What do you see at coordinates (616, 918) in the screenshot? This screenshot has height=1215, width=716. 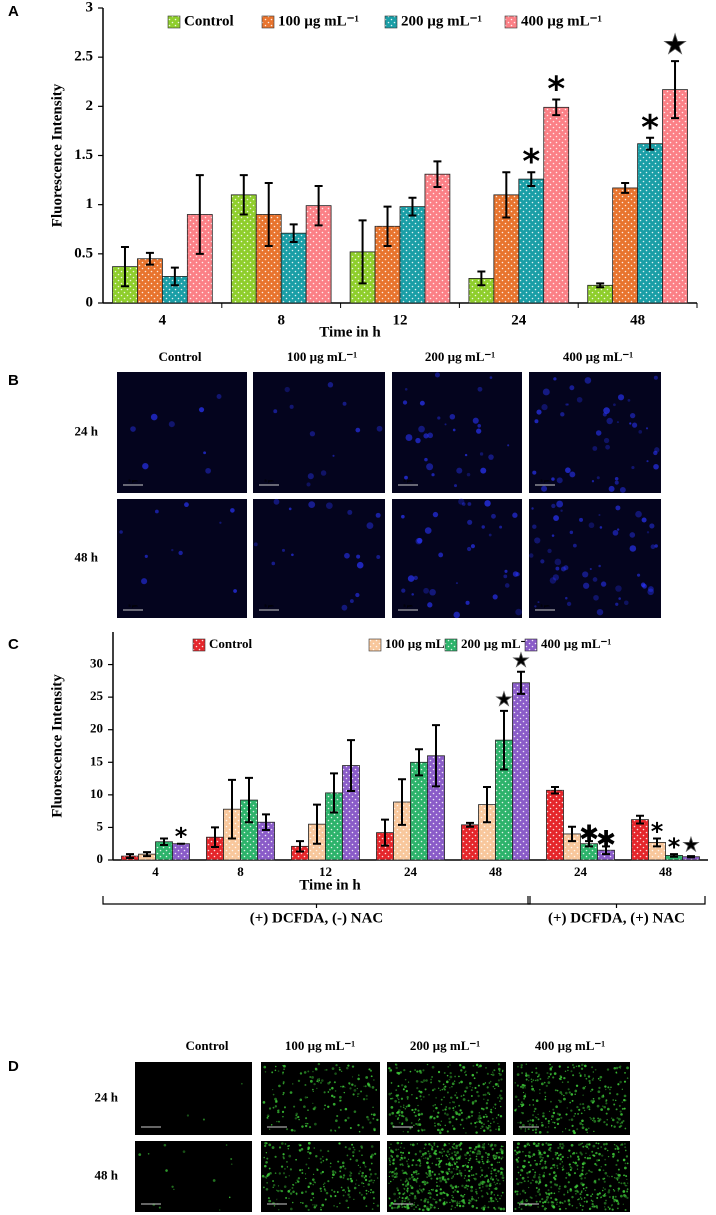 I see `group-label: (+) DCFDA, (+) NAC` at bounding box center [616, 918].